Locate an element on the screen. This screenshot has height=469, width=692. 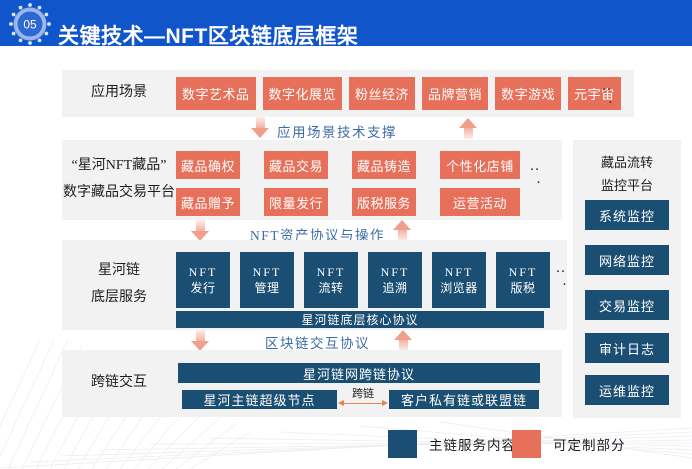
platform-box: 藏品确权 is located at coordinates (208, 165).